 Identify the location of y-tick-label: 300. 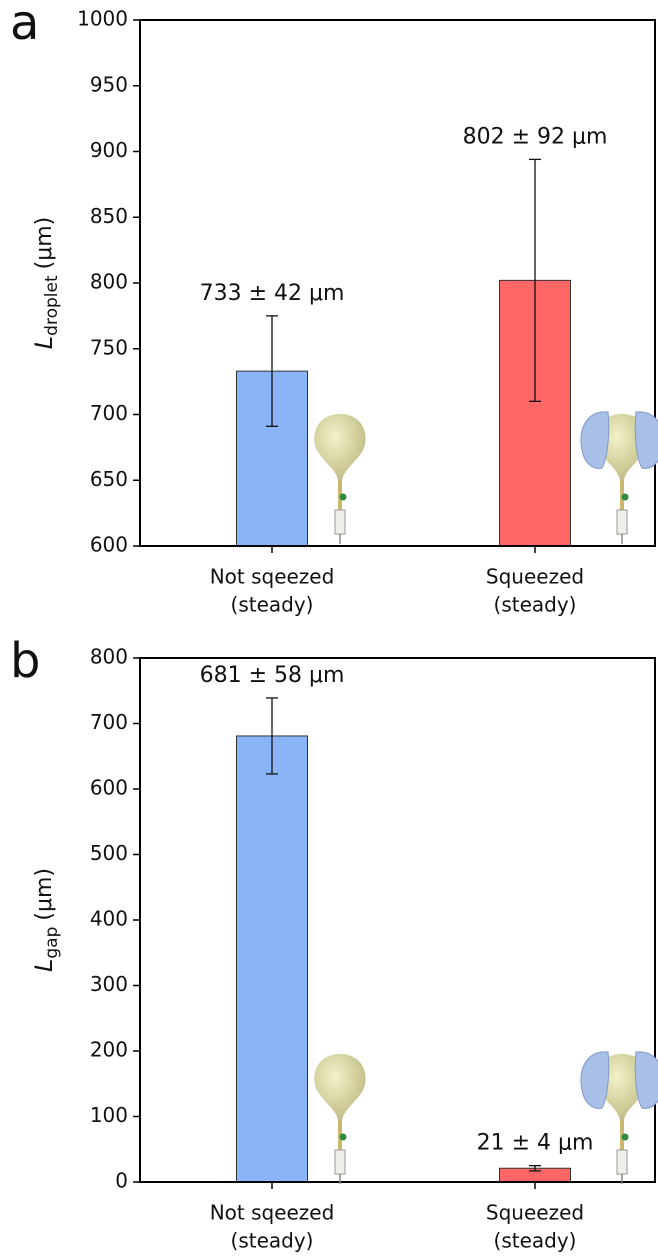
(109, 984).